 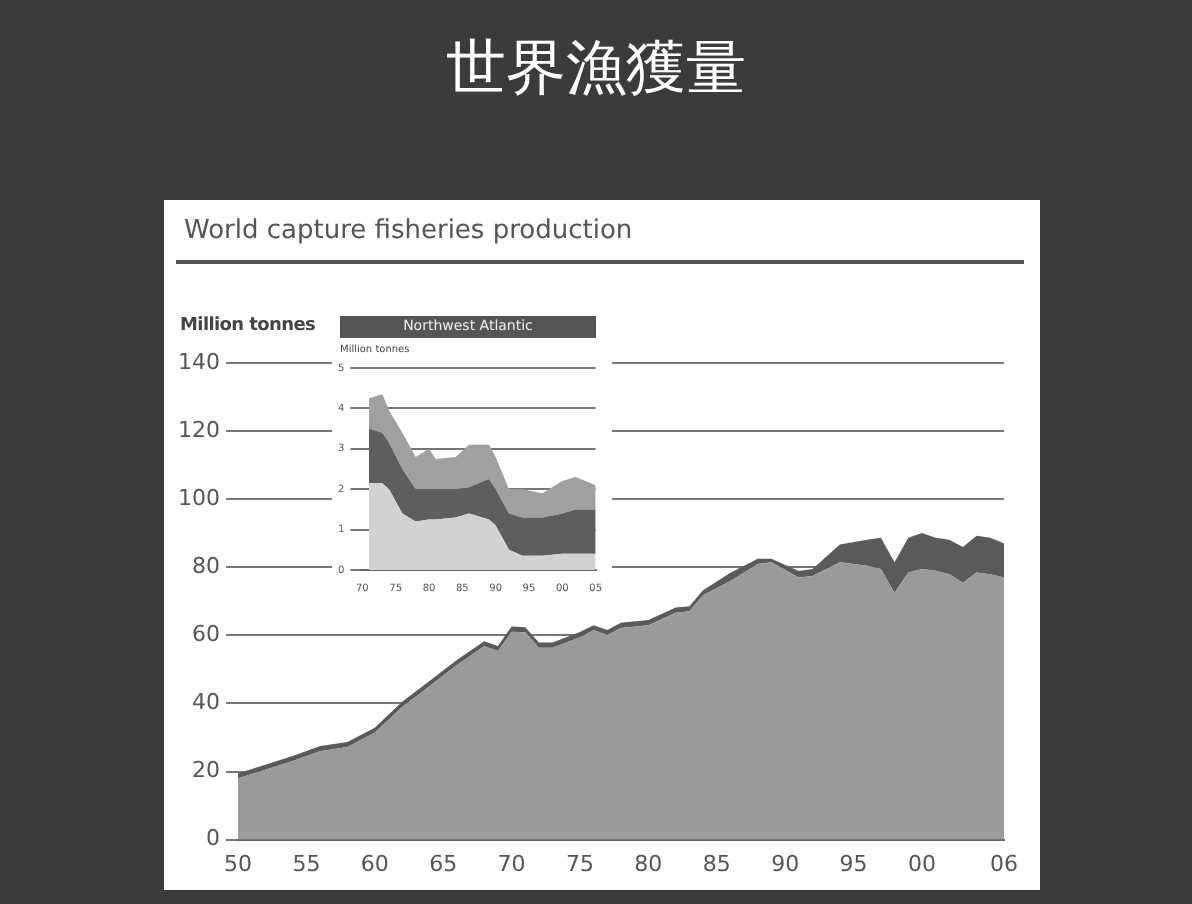 What do you see at coordinates (785, 863) in the screenshot?
I see `x-tick-label: 90` at bounding box center [785, 863].